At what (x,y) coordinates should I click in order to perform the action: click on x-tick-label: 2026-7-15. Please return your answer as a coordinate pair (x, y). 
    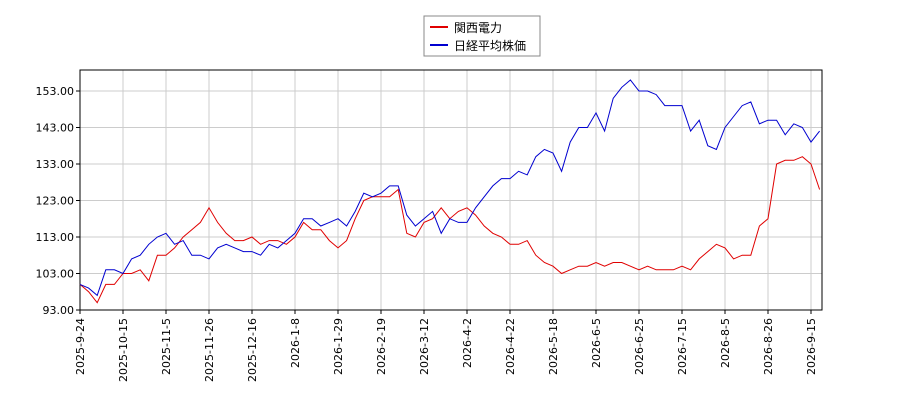
    Looking at the image, I should click on (682, 346).